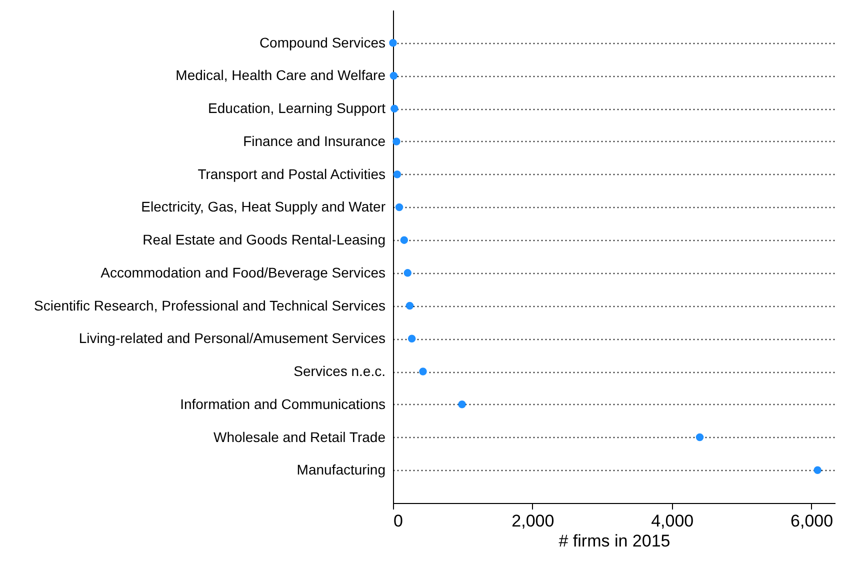 The height and width of the screenshot is (568, 853). I want to click on x-tick-label: 2,000, so click(533, 521).